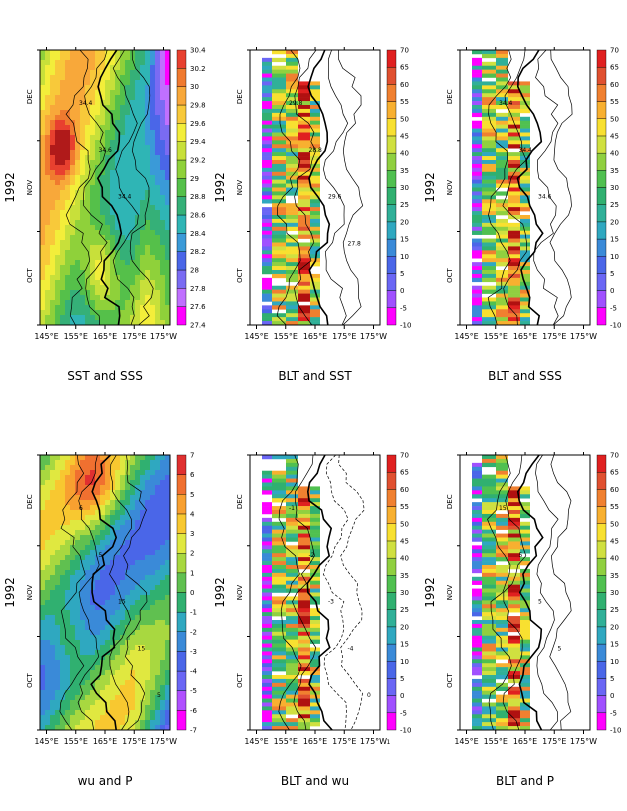 The width and height of the screenshot is (627, 811). I want to click on colorbar-label: 40, so click(404, 559).